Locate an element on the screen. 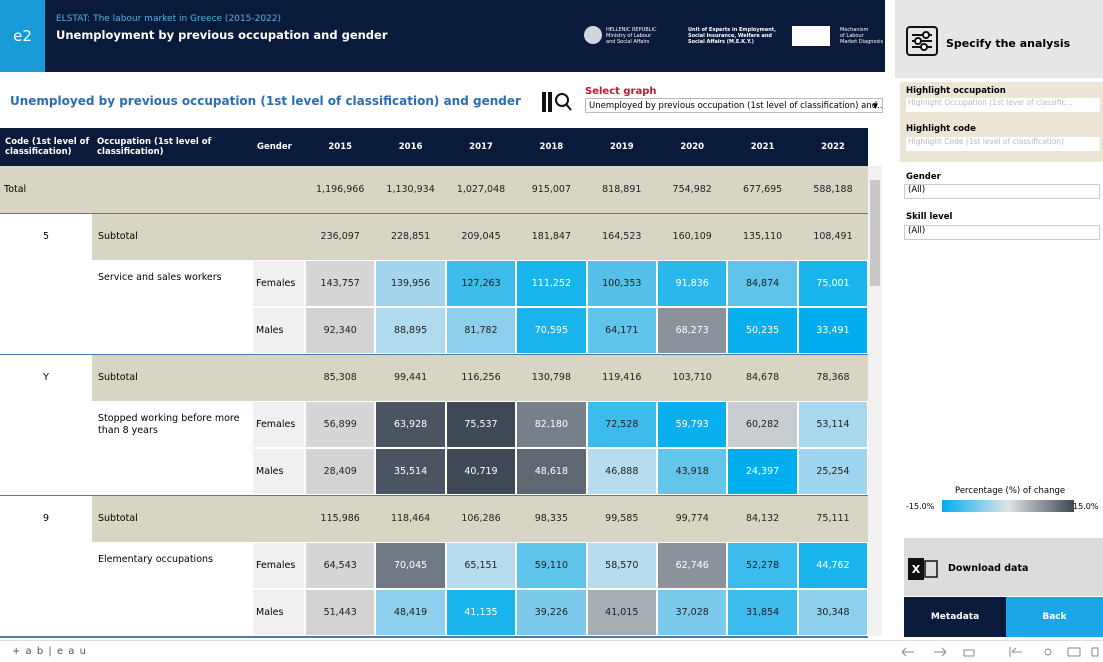  value: 100,353 is located at coordinates (622, 283).